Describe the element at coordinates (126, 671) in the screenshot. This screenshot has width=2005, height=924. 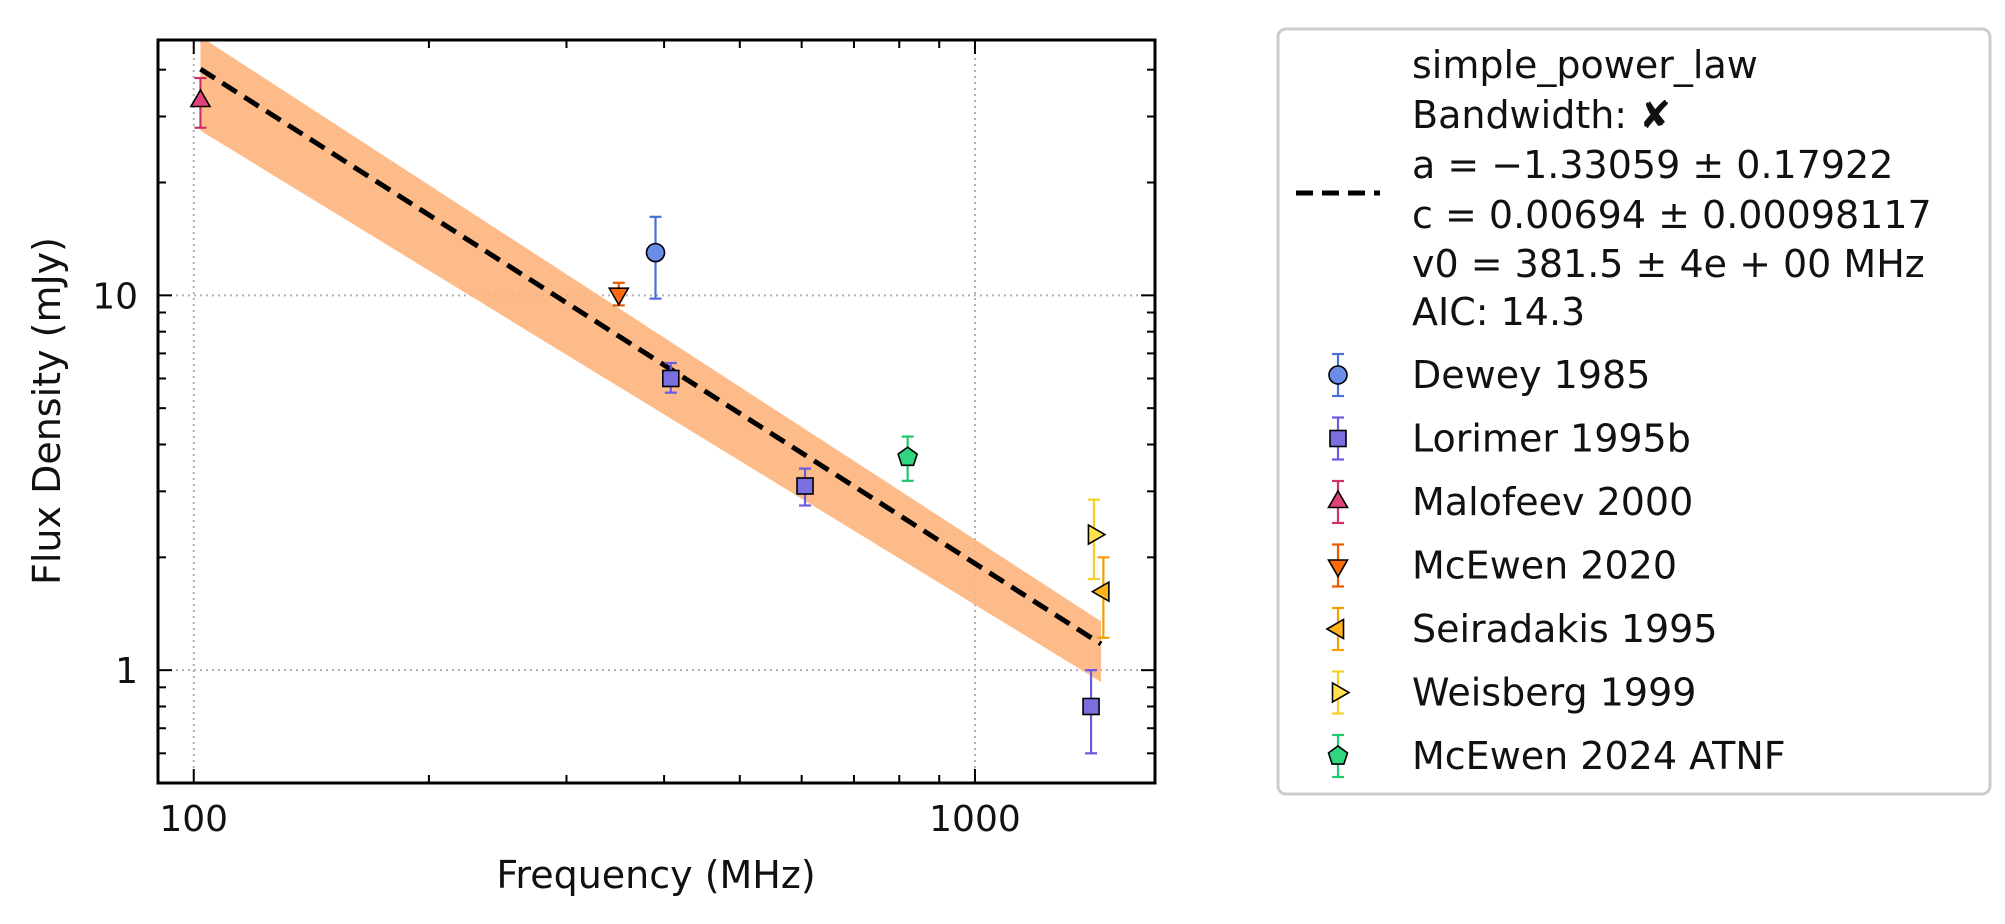
I see `y-tick-label-0: 1` at that location.